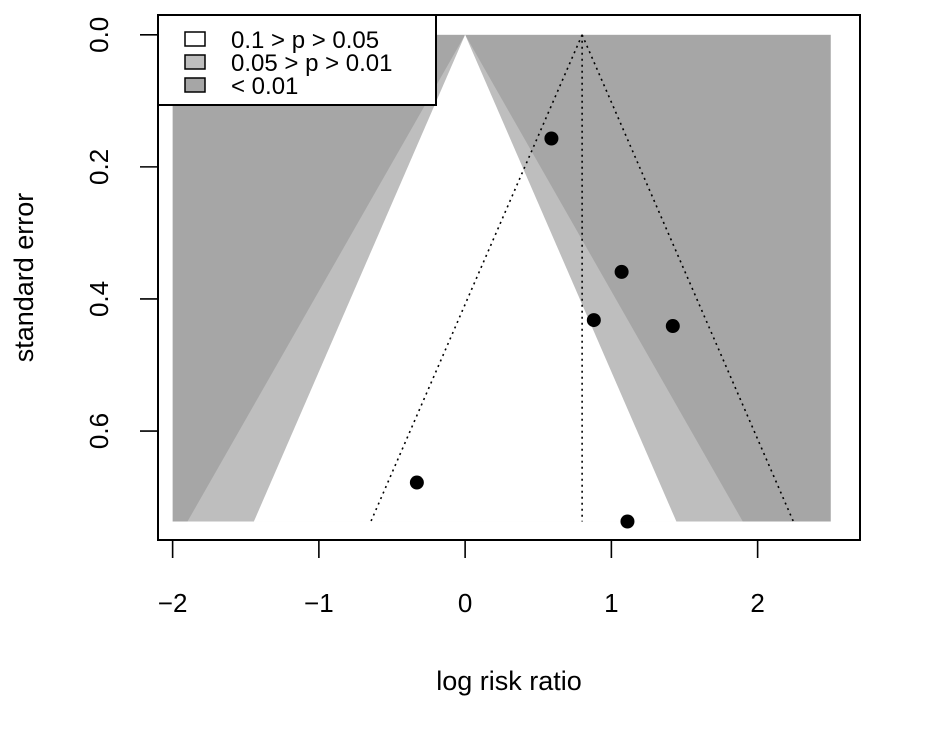 This screenshot has height=741, width=941. I want to click on y-tick-label: 0.0, so click(99, 35).